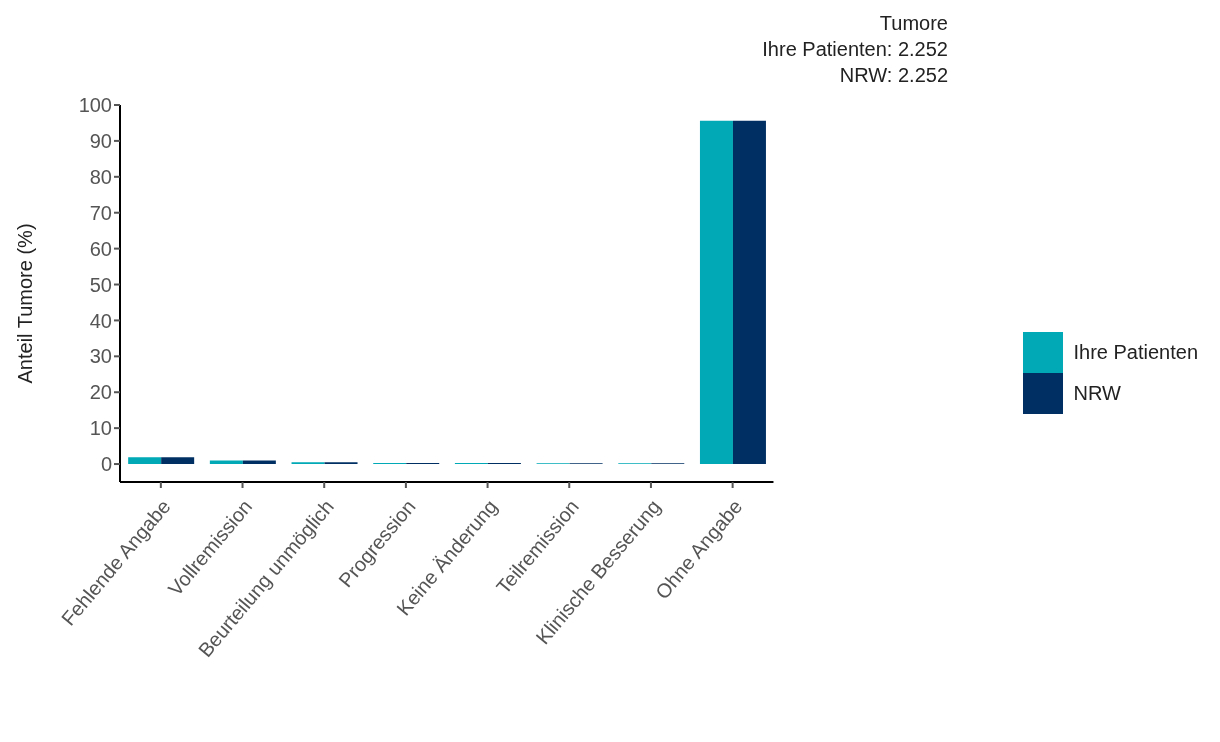  What do you see at coordinates (1097, 393) in the screenshot?
I see `legend-label: NRW` at bounding box center [1097, 393].